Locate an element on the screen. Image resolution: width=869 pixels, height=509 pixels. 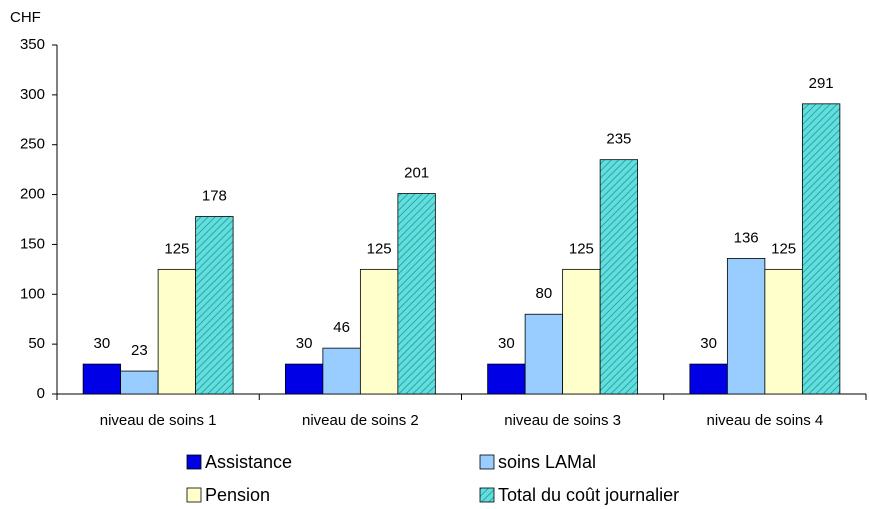
data-label: 235 is located at coordinates (618, 139).